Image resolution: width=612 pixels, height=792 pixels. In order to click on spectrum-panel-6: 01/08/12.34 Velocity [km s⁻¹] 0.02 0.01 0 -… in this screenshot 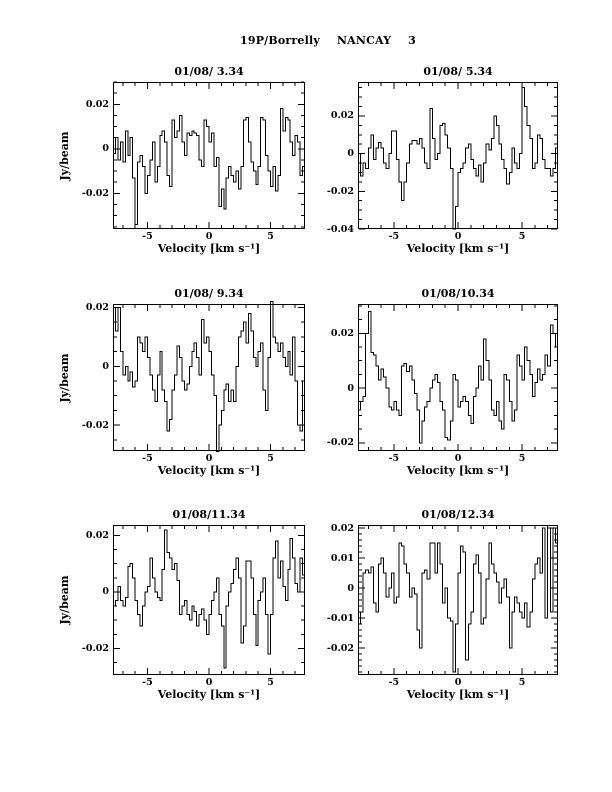, I will do `click(442, 604)`.